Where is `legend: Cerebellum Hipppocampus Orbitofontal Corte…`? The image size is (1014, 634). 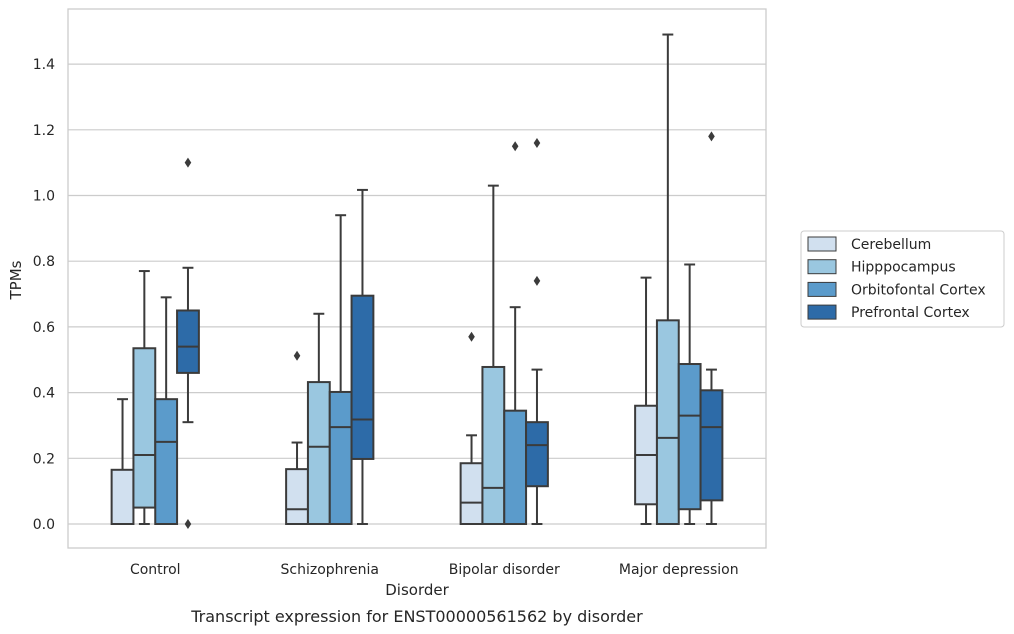 legend: Cerebellum Hipppocampus Orbitofontal Corte… is located at coordinates (902, 279).